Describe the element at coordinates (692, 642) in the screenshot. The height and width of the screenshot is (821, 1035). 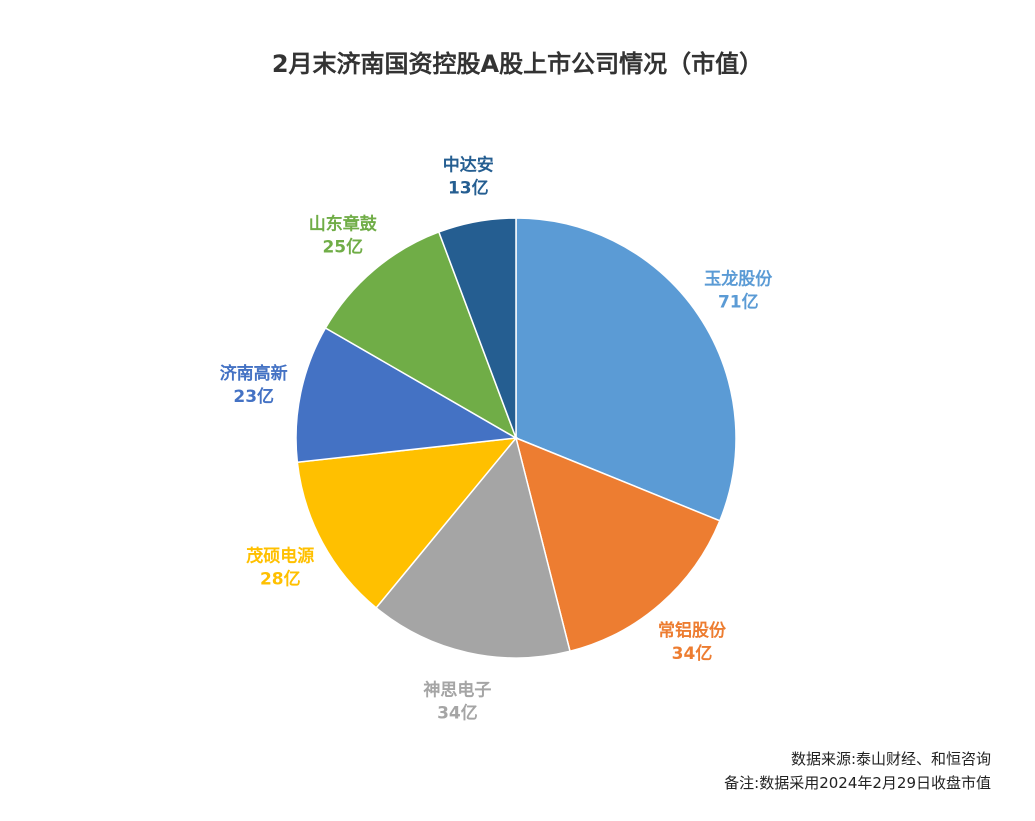
I see `slice-label-1: 常铝股份 34亿` at that location.